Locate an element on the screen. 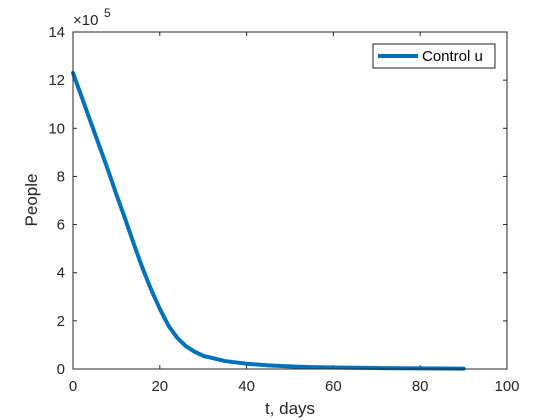 This screenshot has width=560, height=420. x-tick-label: 80 is located at coordinates (420, 386).